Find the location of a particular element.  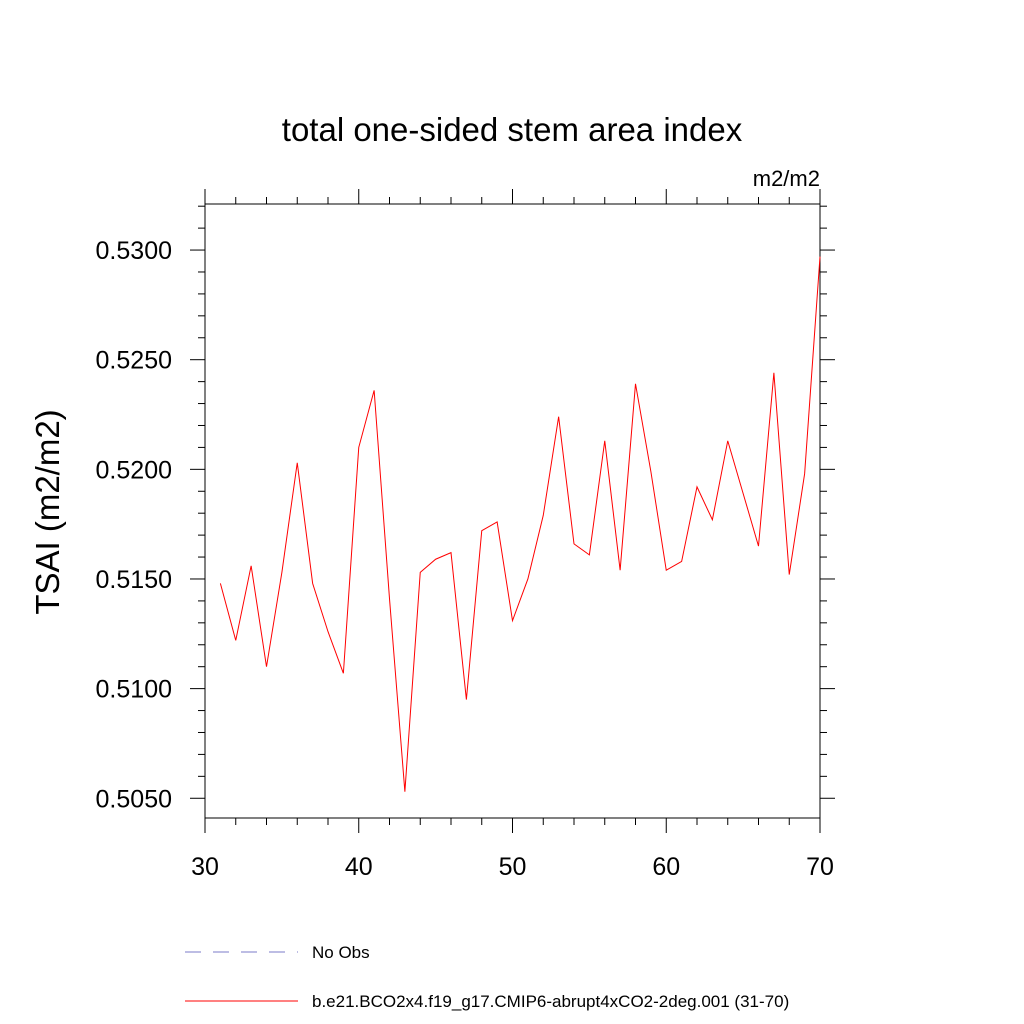

units-label: m2/m2 is located at coordinates (786, 178).